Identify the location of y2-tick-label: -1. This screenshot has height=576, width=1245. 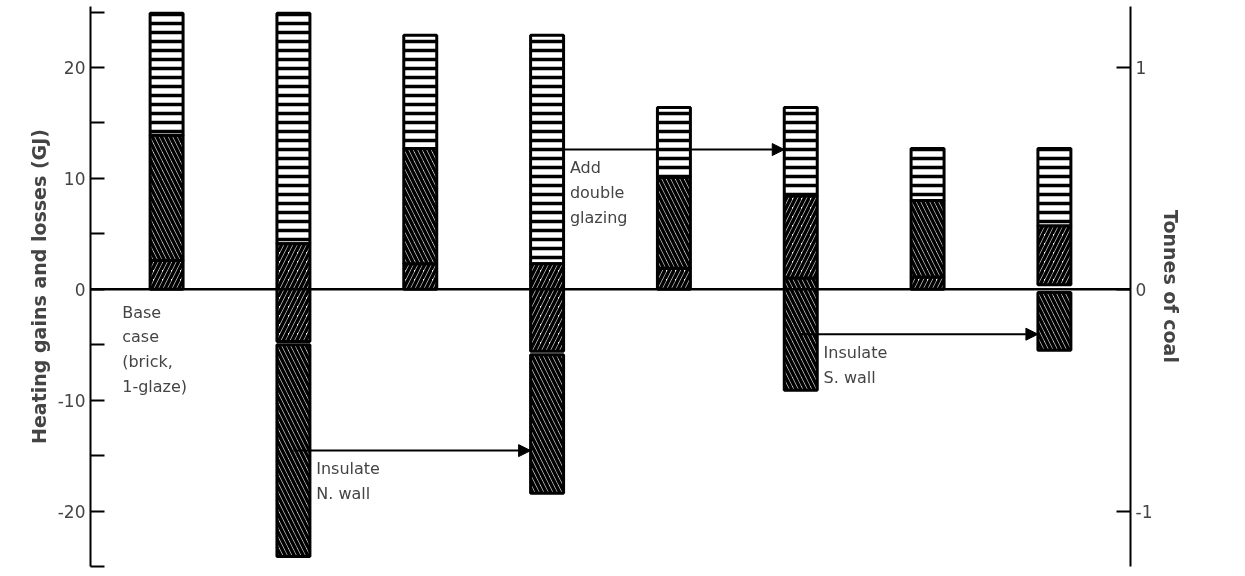
(1144, 511).